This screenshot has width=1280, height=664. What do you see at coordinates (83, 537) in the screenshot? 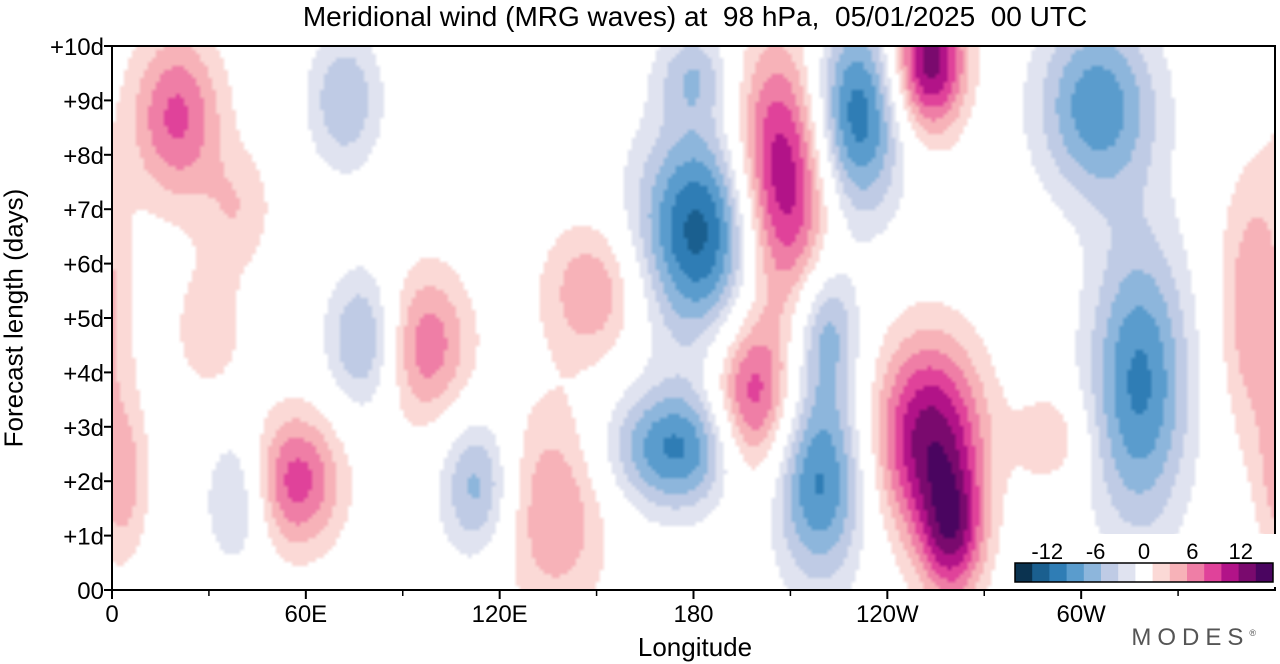
I see `y-tick-label: +1d` at bounding box center [83, 537].